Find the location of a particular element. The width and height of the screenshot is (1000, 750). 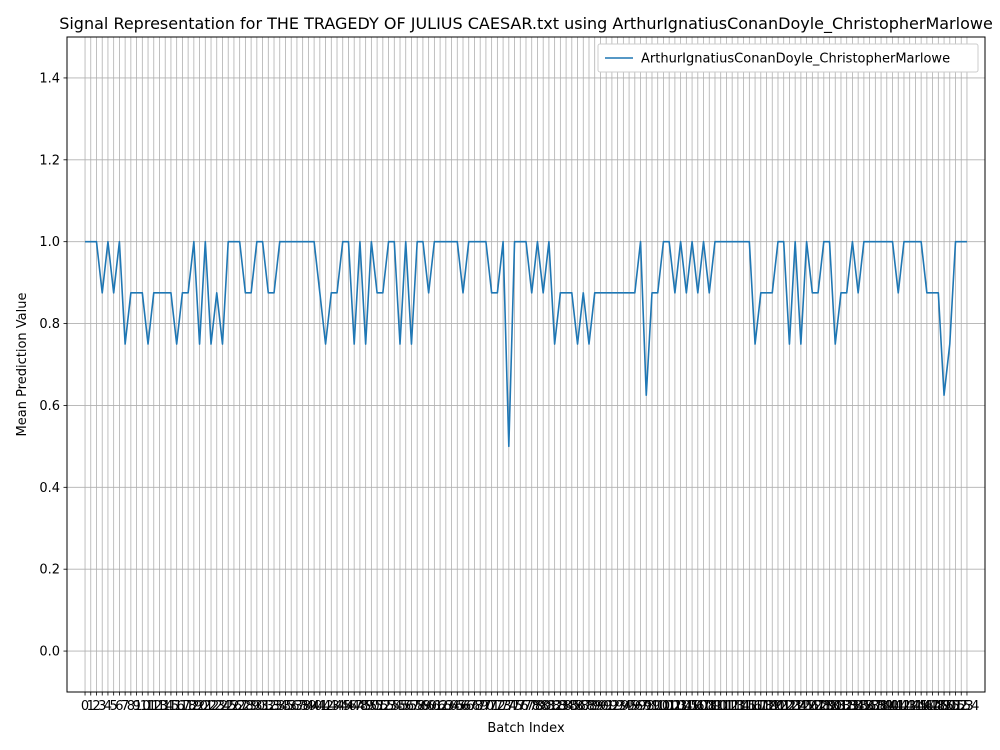

x-tick-label: 154 is located at coordinates (967, 706).